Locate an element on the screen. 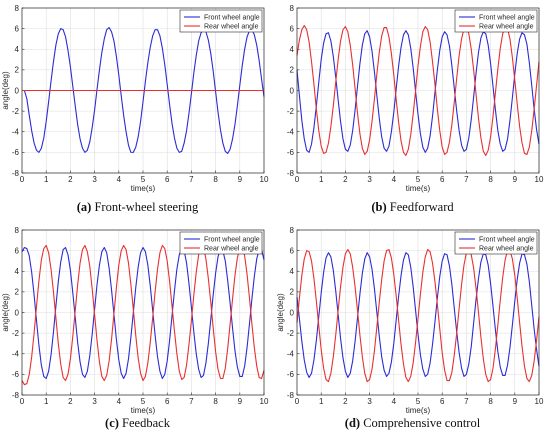 This screenshot has height=432, width=550. caption-c: (c) Feedback is located at coordinates (137, 423).